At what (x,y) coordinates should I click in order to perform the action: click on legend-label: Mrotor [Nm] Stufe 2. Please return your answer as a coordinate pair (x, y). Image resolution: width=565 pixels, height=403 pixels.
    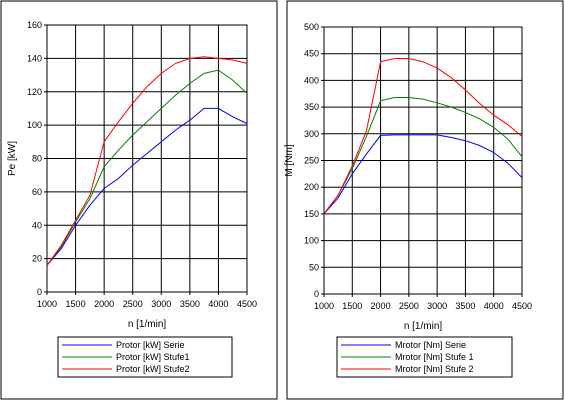
    Looking at the image, I should click on (434, 369).